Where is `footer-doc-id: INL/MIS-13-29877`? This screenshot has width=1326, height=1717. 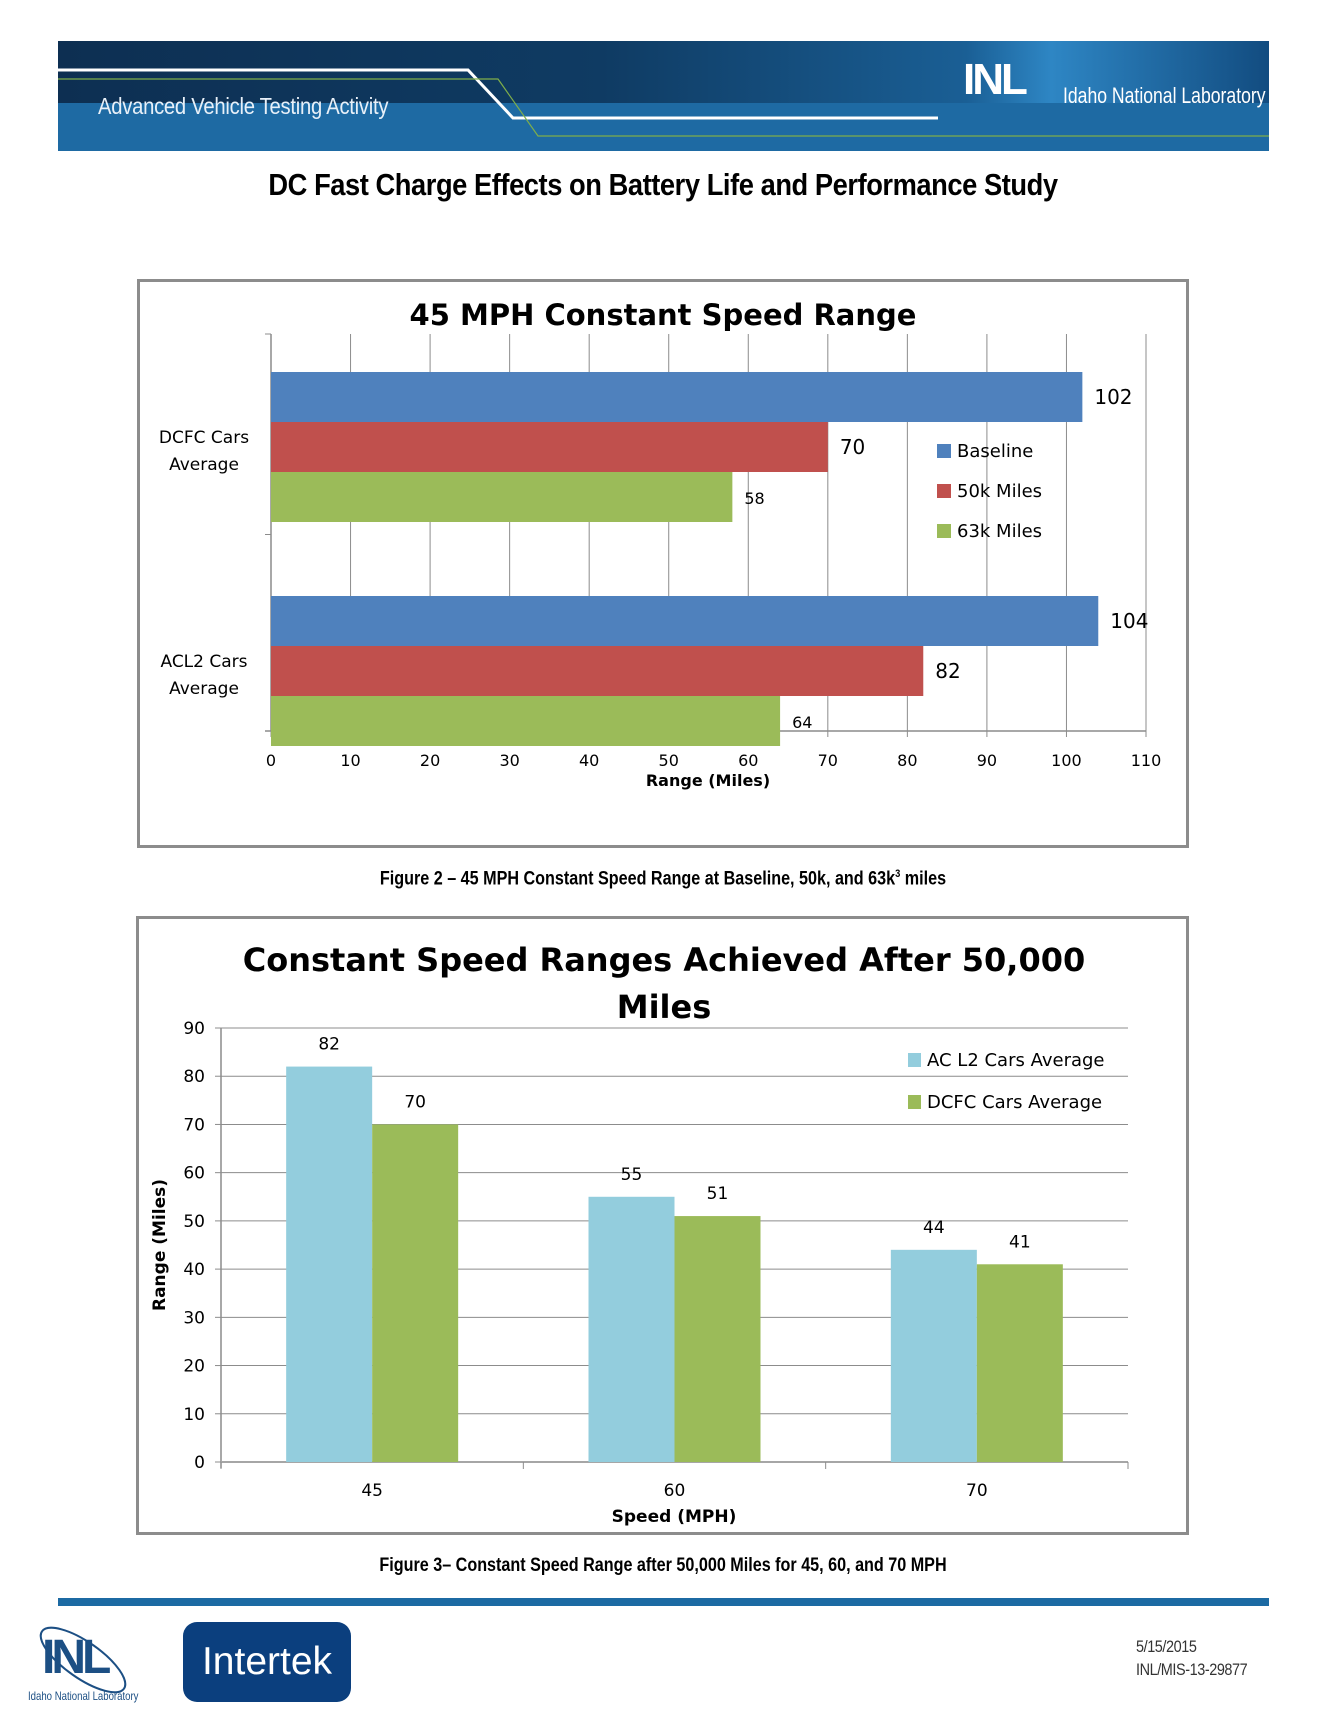 footer-doc-id: INL/MIS-13-29877 is located at coordinates (1192, 1669).